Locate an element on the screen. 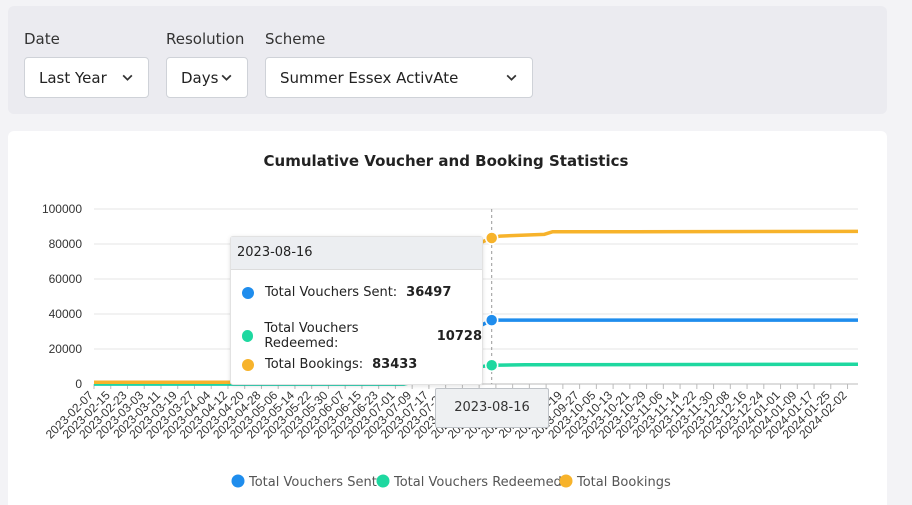 This screenshot has width=912, height=505. tooltip-label: Total Bookings: is located at coordinates (314, 364).